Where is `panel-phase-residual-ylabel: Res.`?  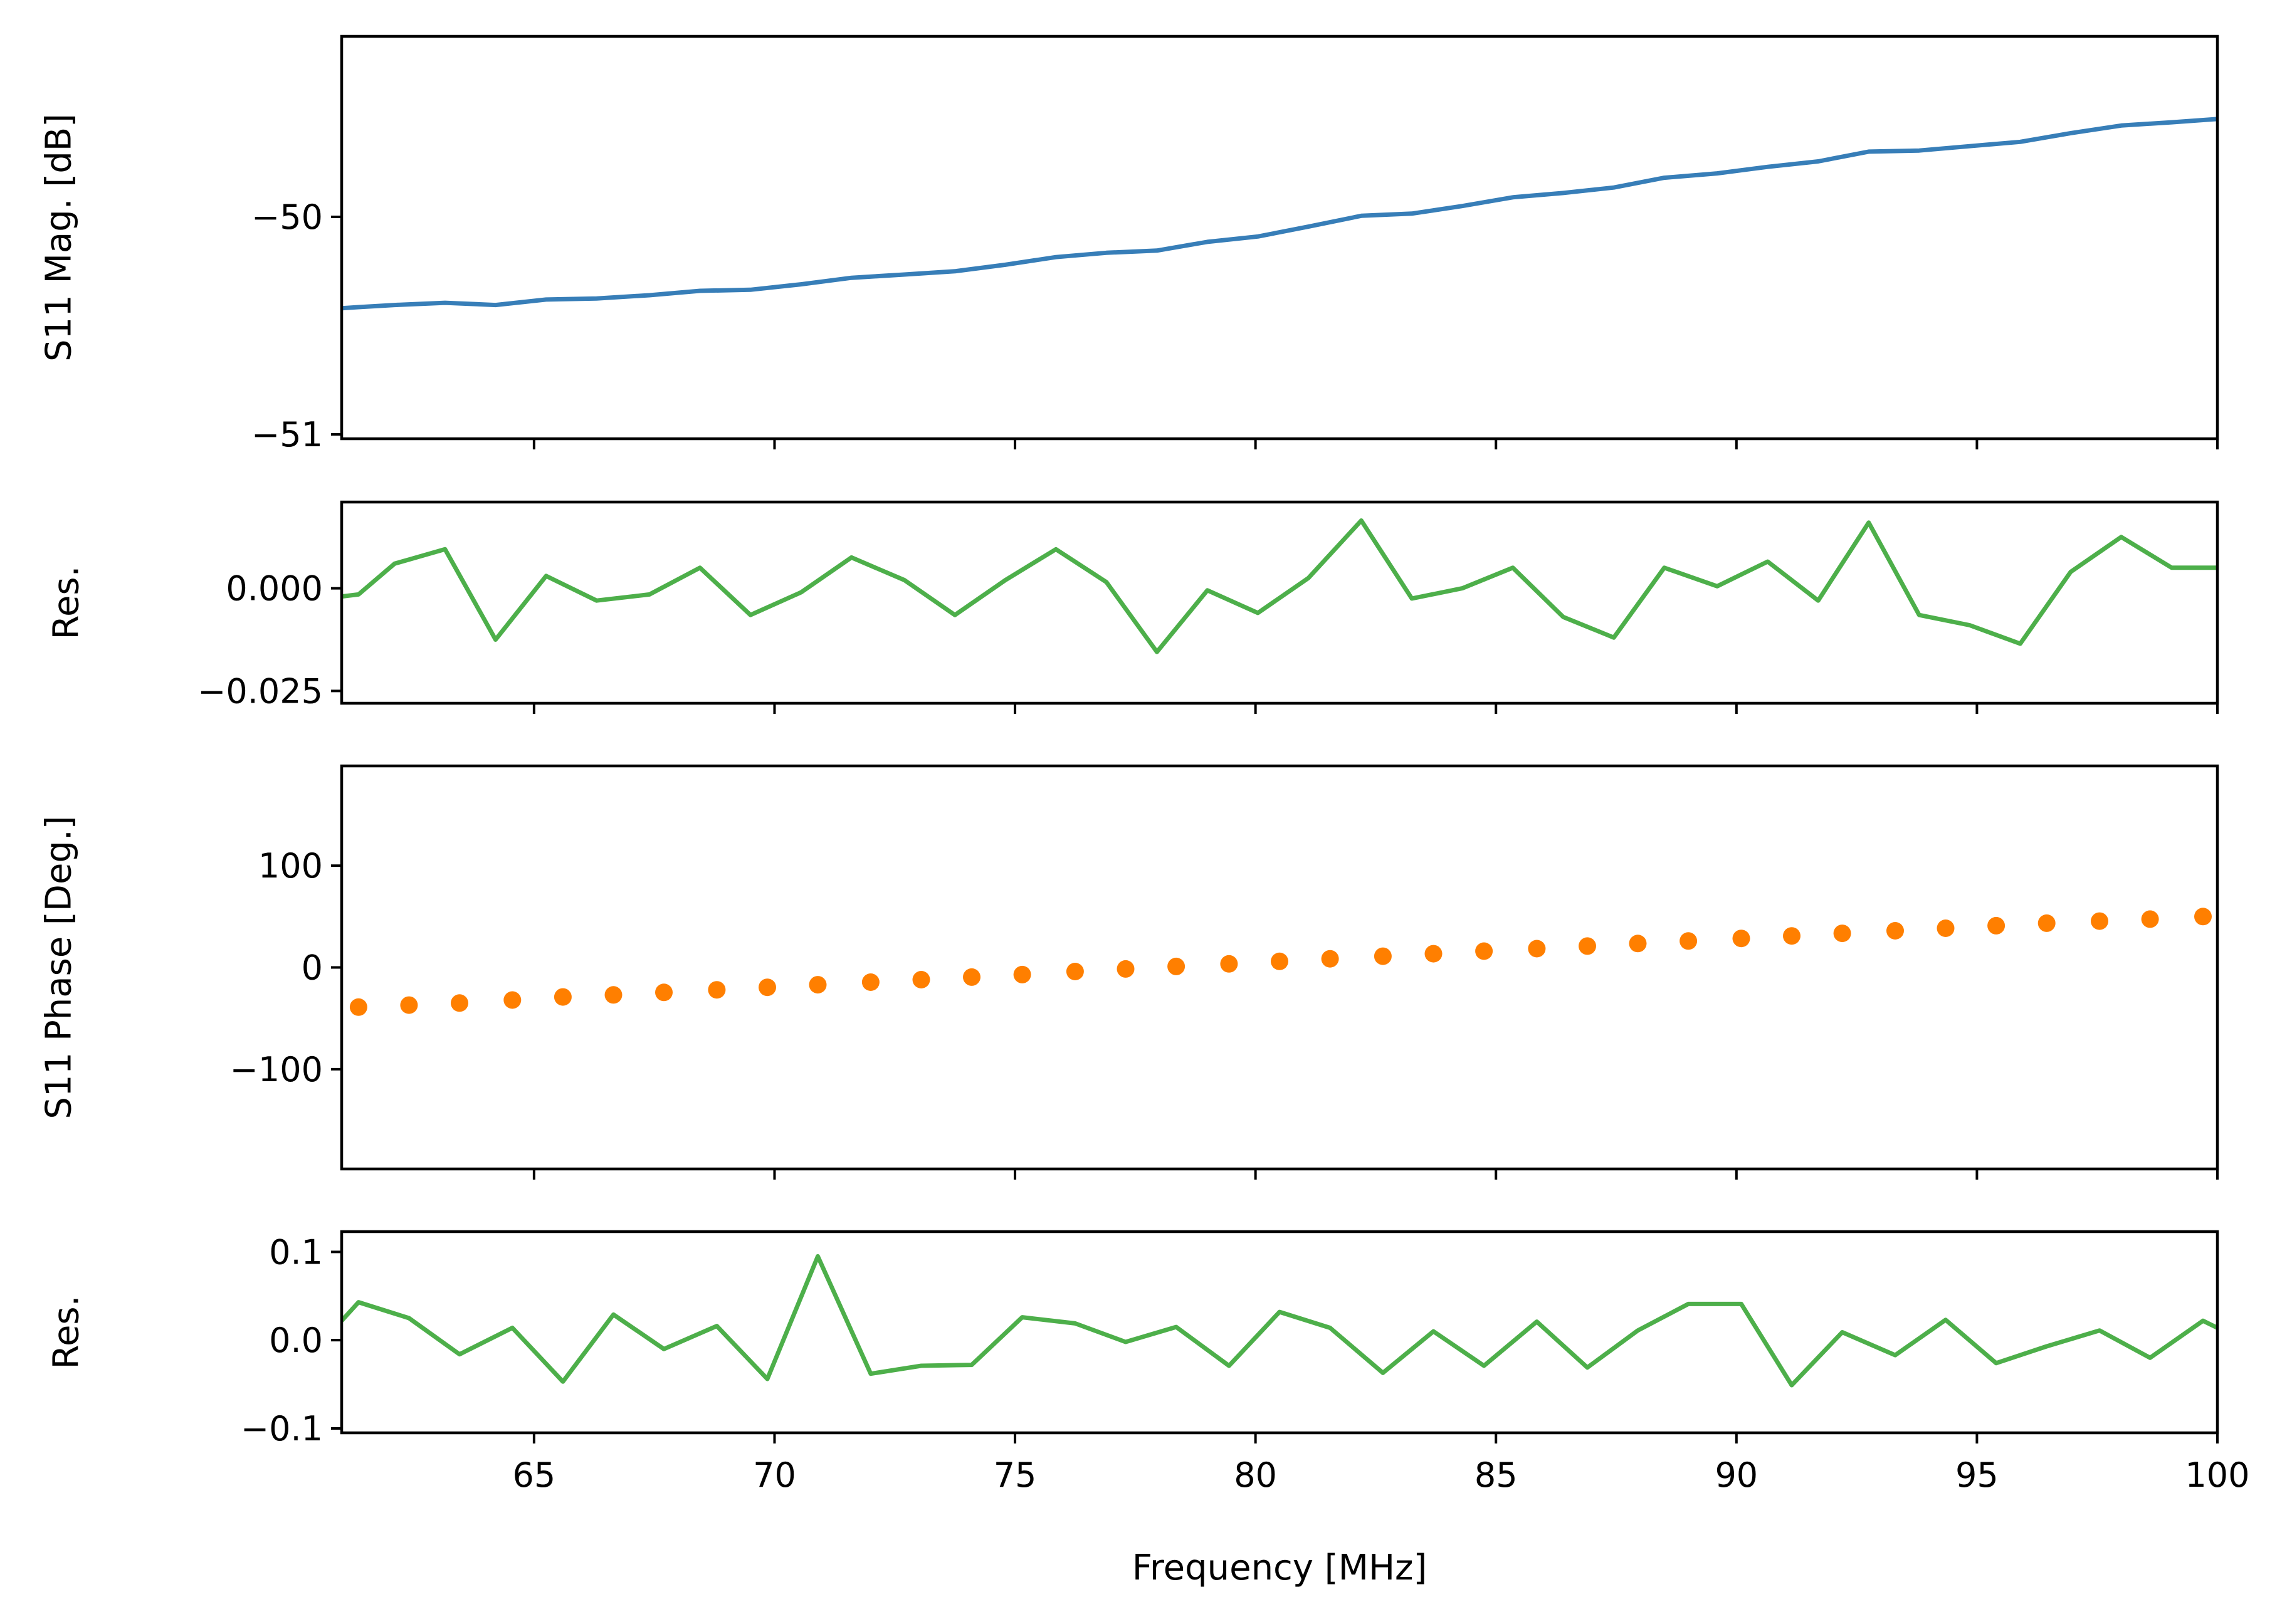
panel-phase-residual-ylabel: Res. is located at coordinates (66, 1333).